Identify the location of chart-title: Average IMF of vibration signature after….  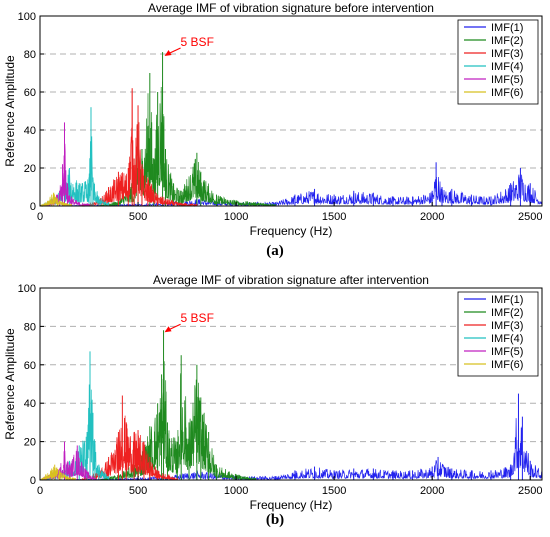
(291, 280).